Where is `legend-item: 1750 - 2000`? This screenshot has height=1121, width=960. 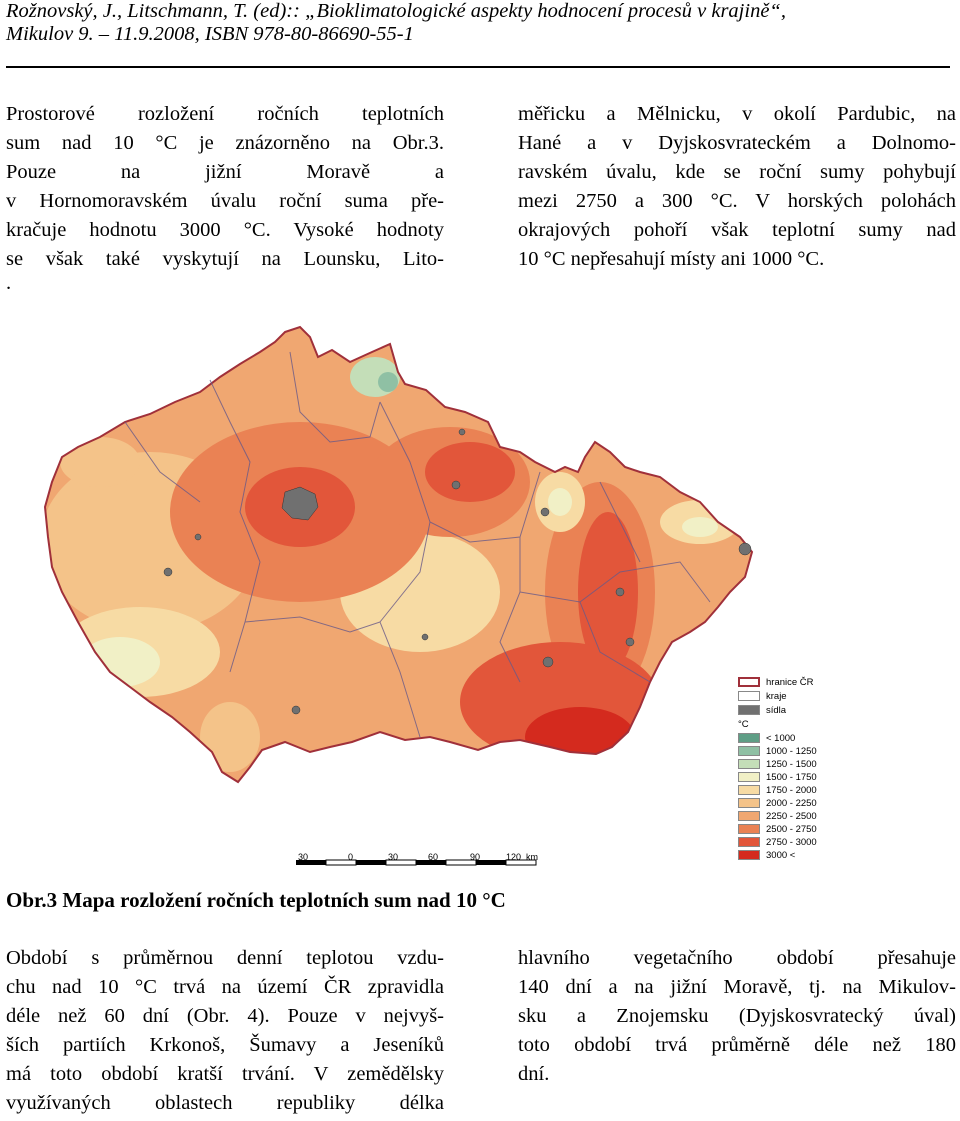
legend-item: 1750 - 2000 is located at coordinates (794, 790).